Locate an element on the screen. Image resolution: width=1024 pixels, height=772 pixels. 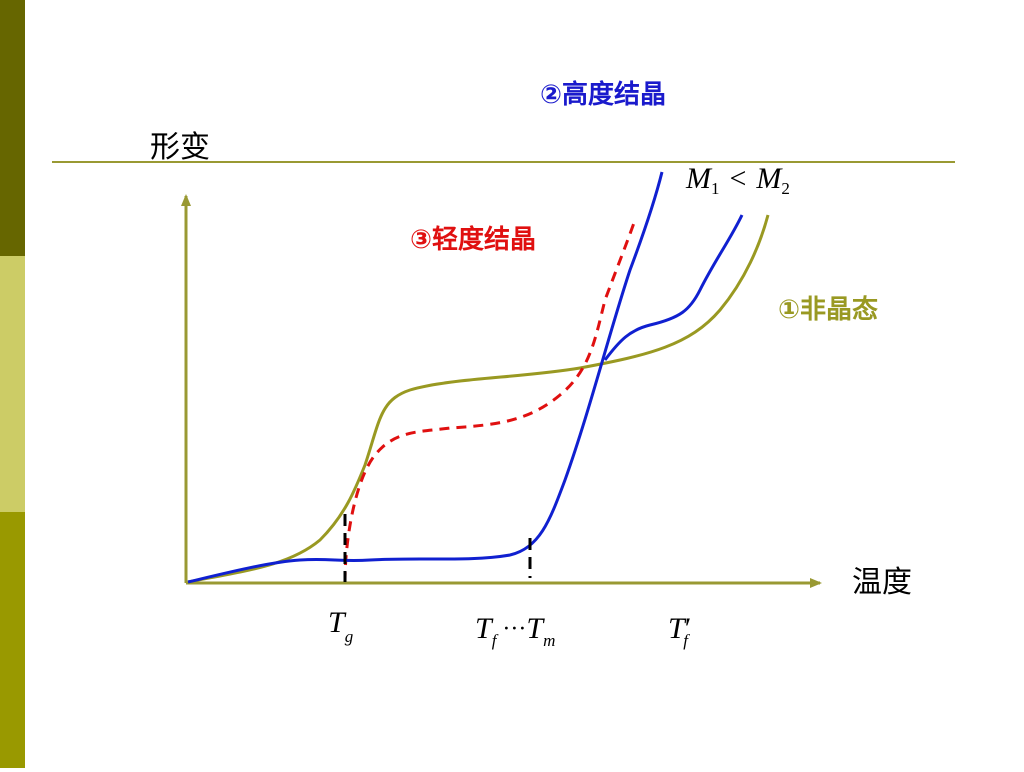
math-label: T′f is located at coordinates (679, 631).